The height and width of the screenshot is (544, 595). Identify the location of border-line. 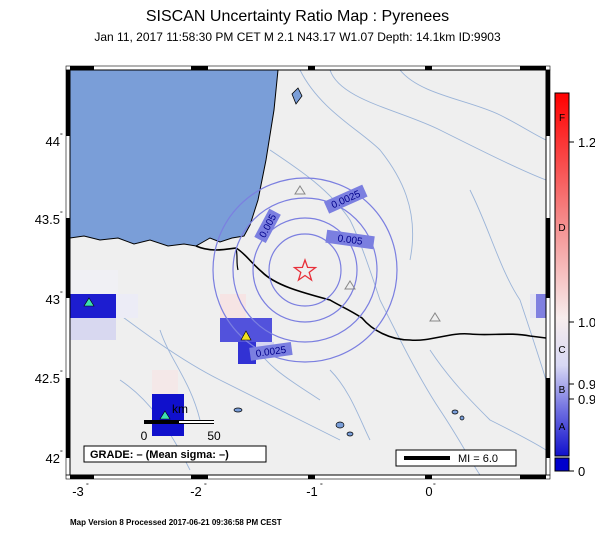
(370, 293).